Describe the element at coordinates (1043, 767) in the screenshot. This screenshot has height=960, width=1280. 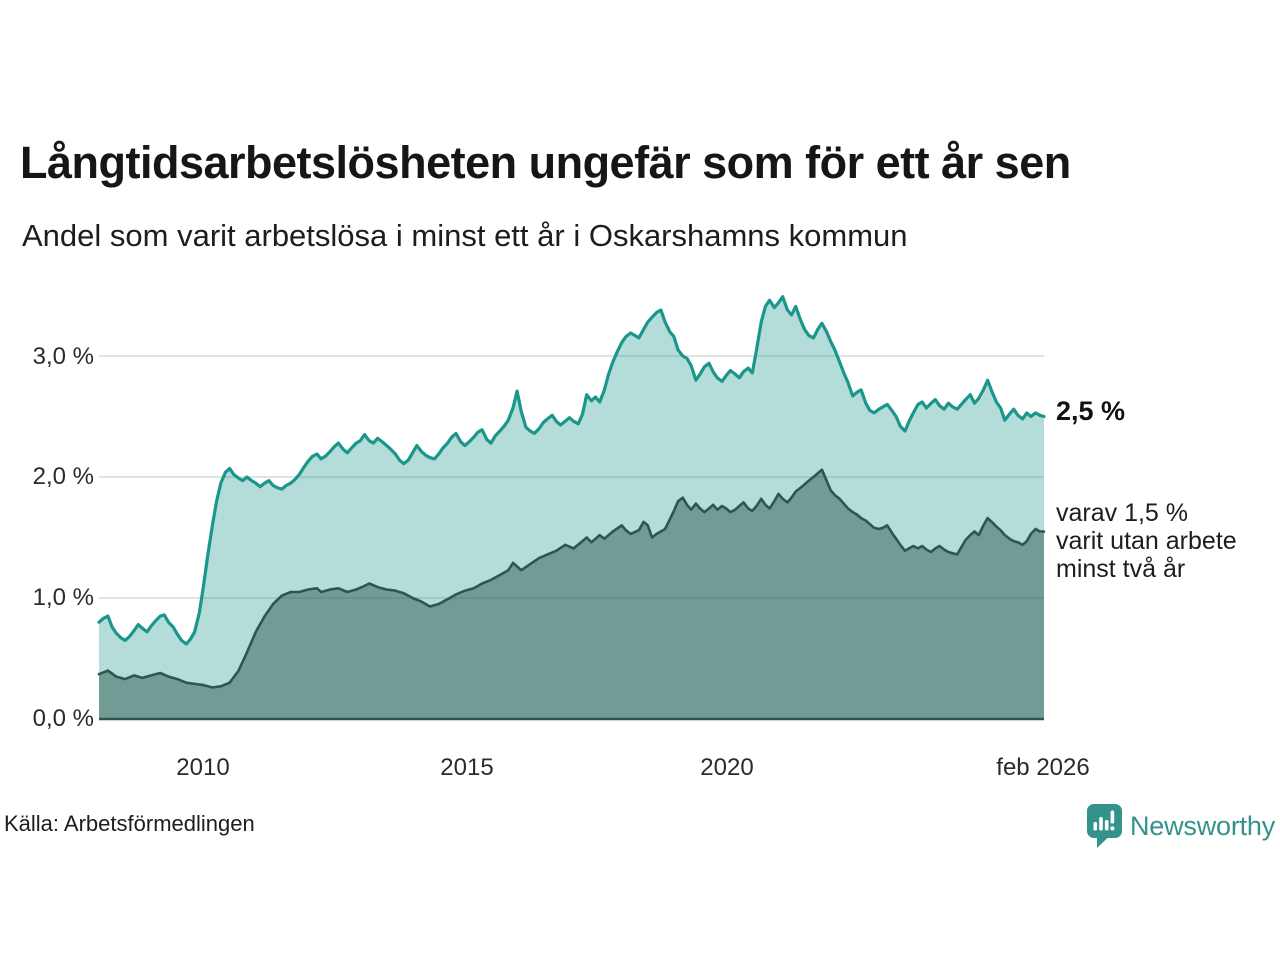
I see `x-axis-tick-feb-2026: feb 2026` at that location.